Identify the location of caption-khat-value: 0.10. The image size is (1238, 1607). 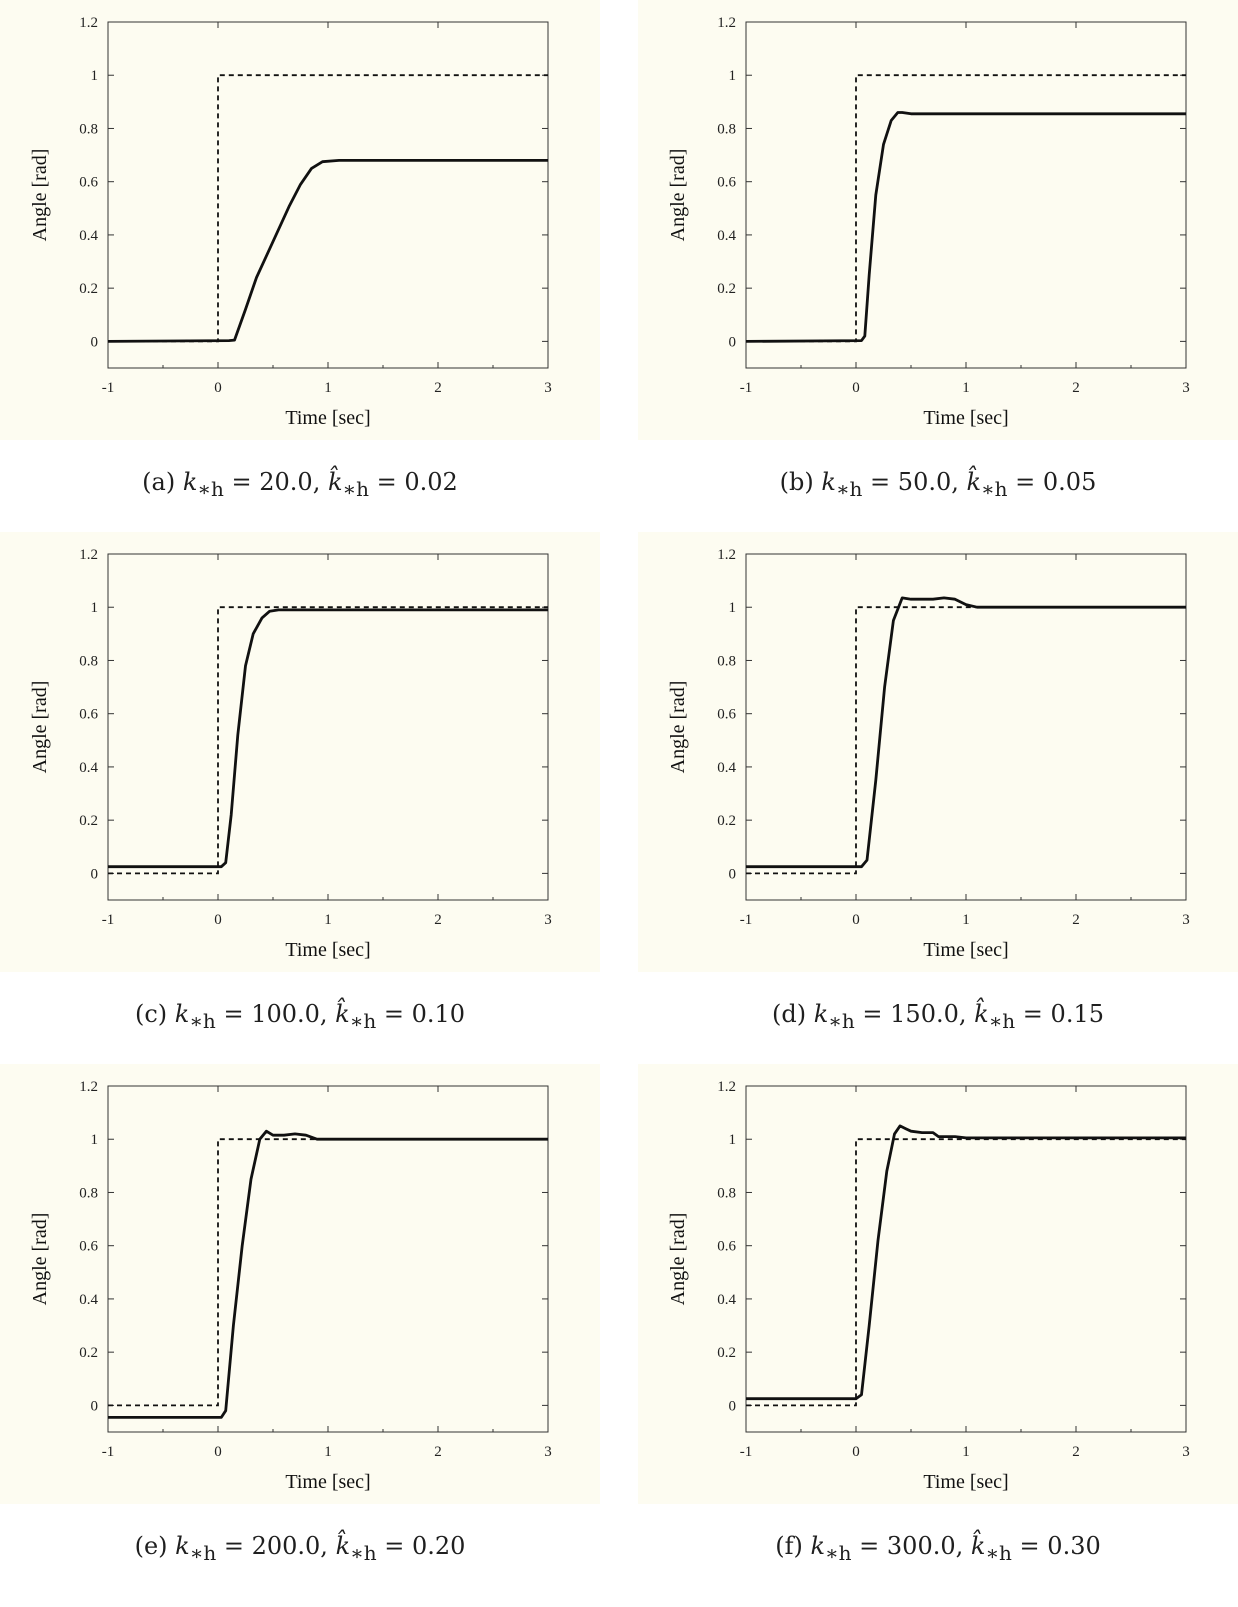
(438, 1014).